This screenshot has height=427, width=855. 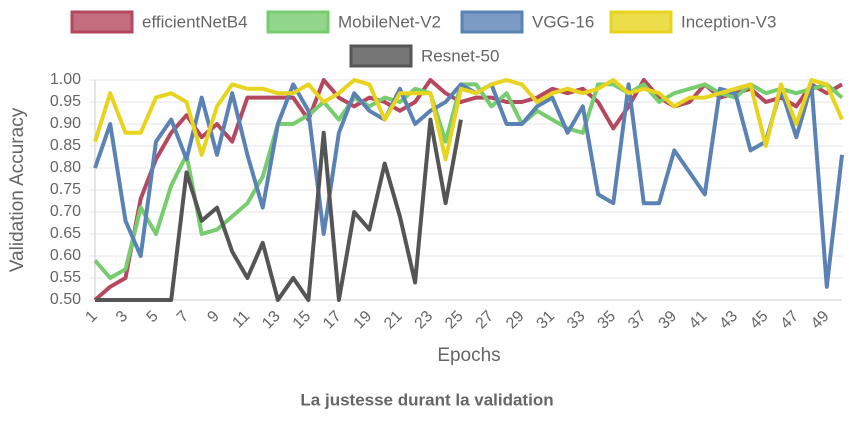 What do you see at coordinates (460, 55) in the screenshot?
I see `legend-label: Resnet-50` at bounding box center [460, 55].